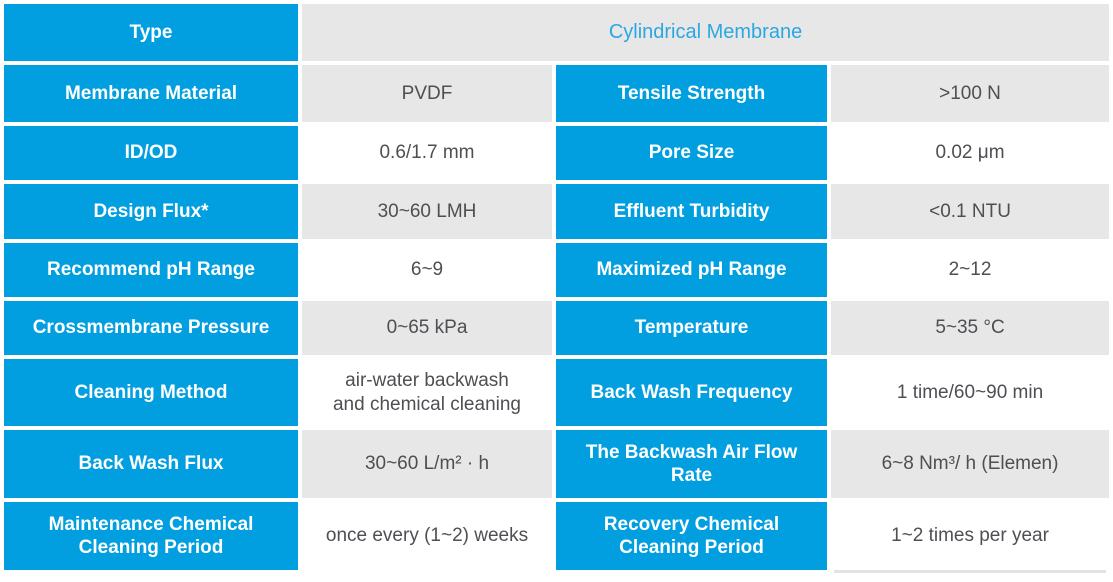 The height and width of the screenshot is (582, 1113). I want to click on table-row-type: Type Cylindrical Membrane, so click(557, 32).